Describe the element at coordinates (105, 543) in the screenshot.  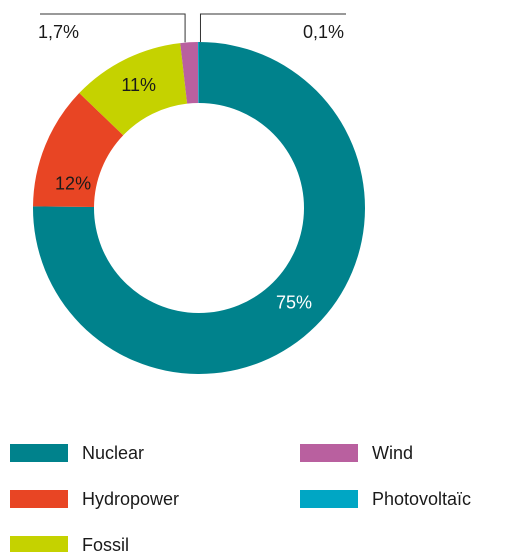
I see `legend-label: Fossil` at that location.